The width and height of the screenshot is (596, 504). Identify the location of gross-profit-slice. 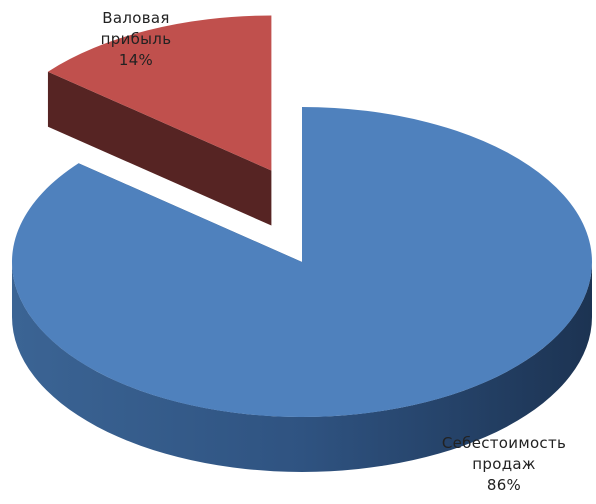
(159, 93).